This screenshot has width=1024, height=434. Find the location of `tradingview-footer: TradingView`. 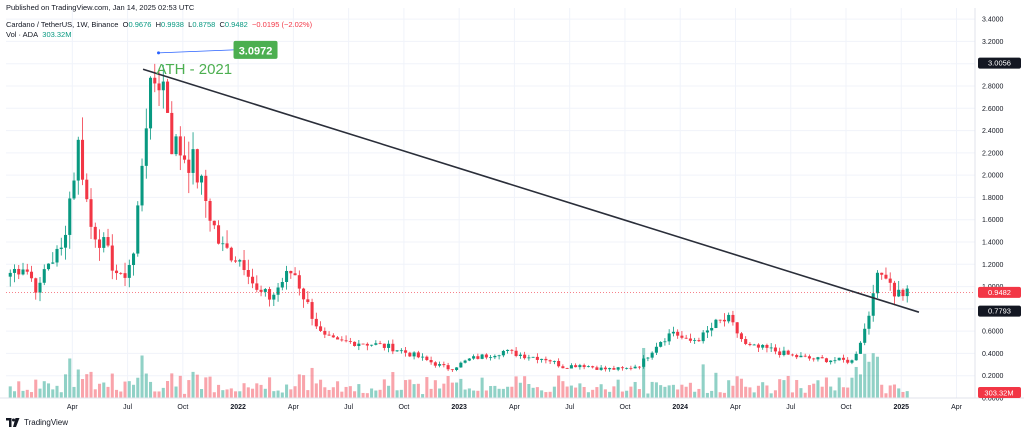

tradingview-footer: TradingView is located at coordinates (37, 422).